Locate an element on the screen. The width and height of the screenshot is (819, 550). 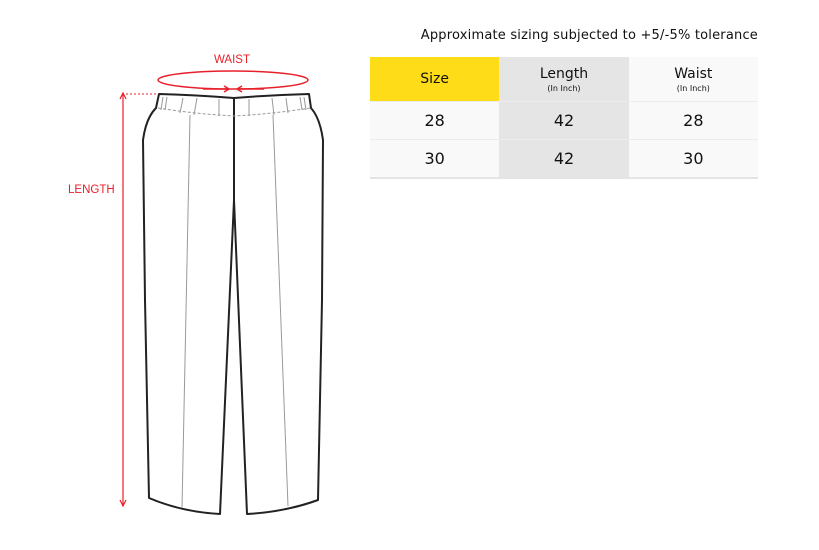
header-length-unit: (In Inch) is located at coordinates (564, 88).